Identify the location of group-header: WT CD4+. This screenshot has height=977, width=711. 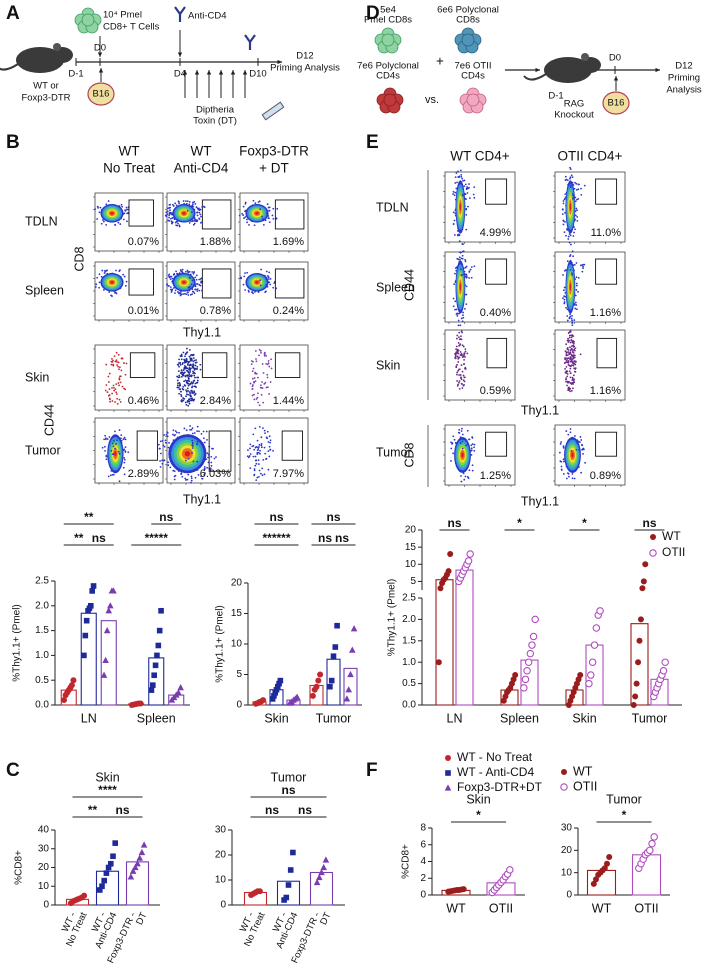
(480, 156).